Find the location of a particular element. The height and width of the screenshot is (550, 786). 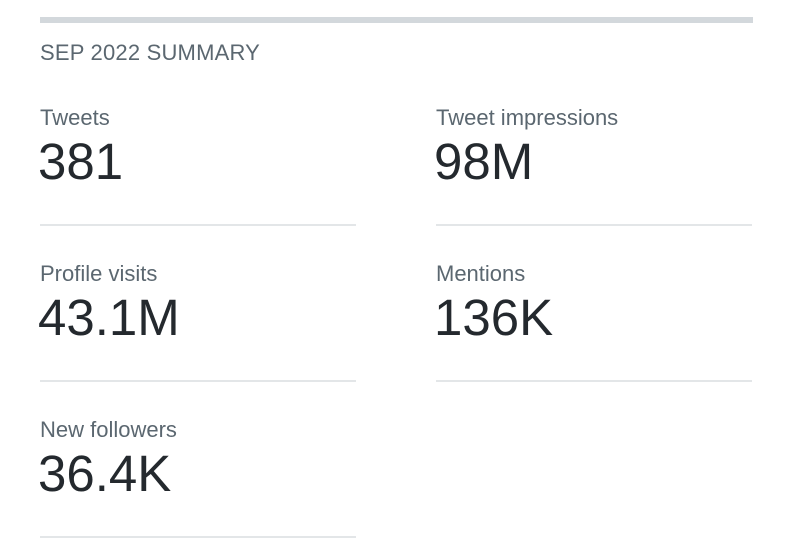

stat-value: 43.1M is located at coordinates (109, 317).